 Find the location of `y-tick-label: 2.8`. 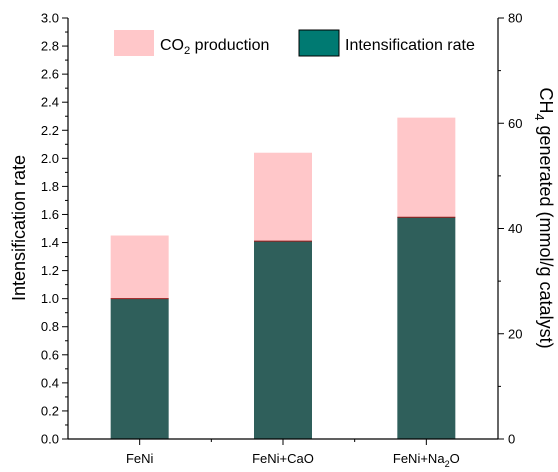

y-tick-label: 2.8 is located at coordinates (50, 46).